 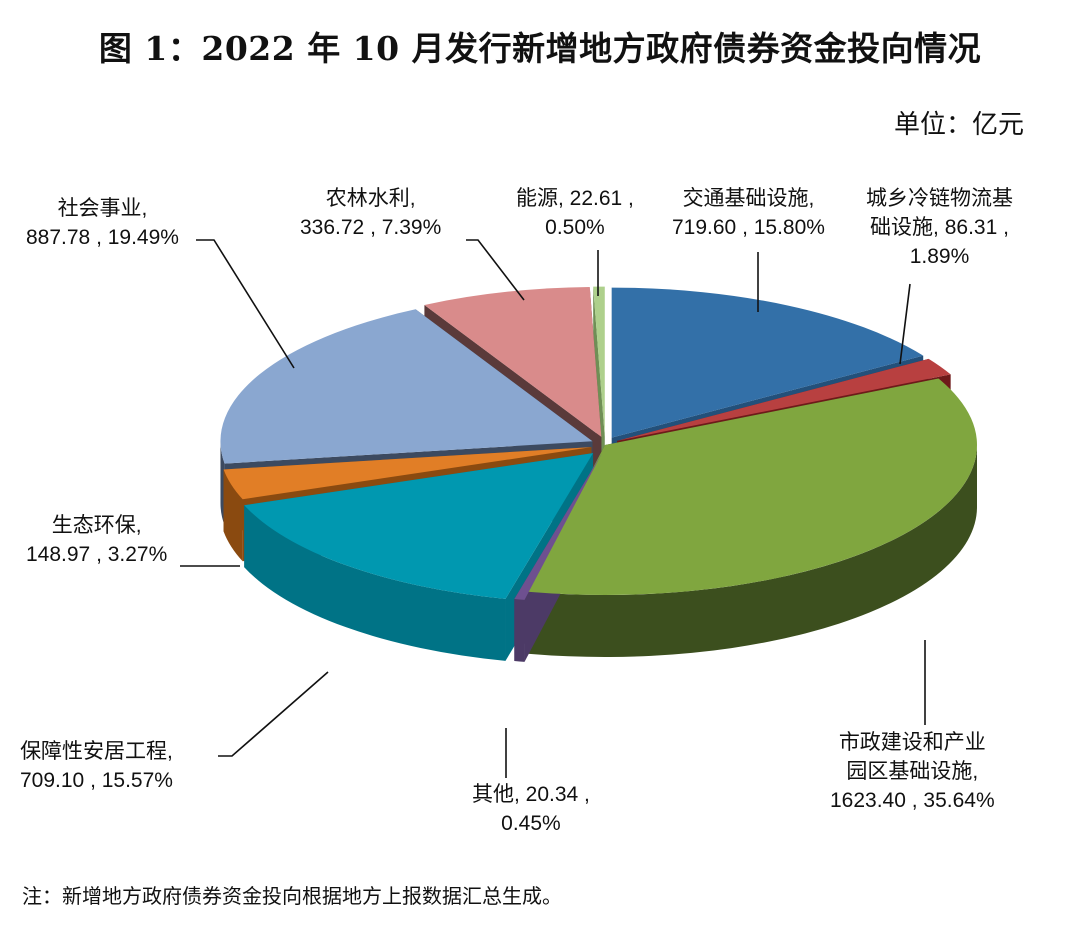 What do you see at coordinates (96, 780) in the screenshot?
I see `label-housing-value: 709.10 , 15.57%` at bounding box center [96, 780].